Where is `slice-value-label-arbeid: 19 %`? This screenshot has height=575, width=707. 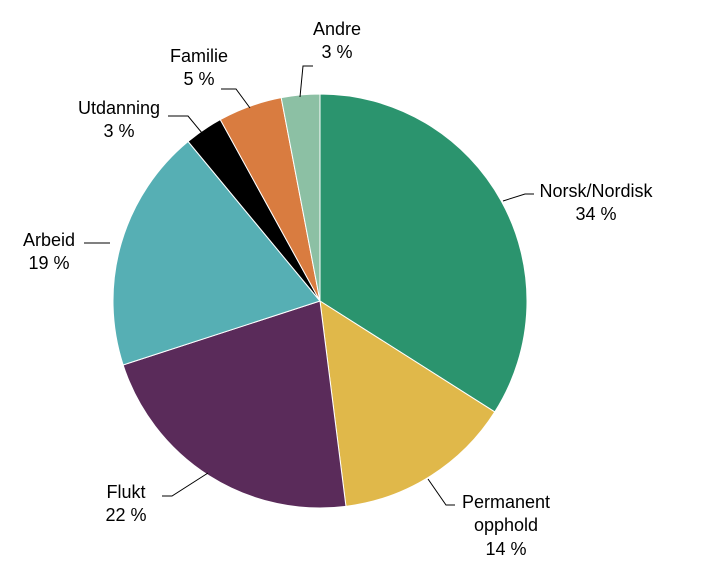 slice-value-label-arbeid: 19 % is located at coordinates (48, 263).